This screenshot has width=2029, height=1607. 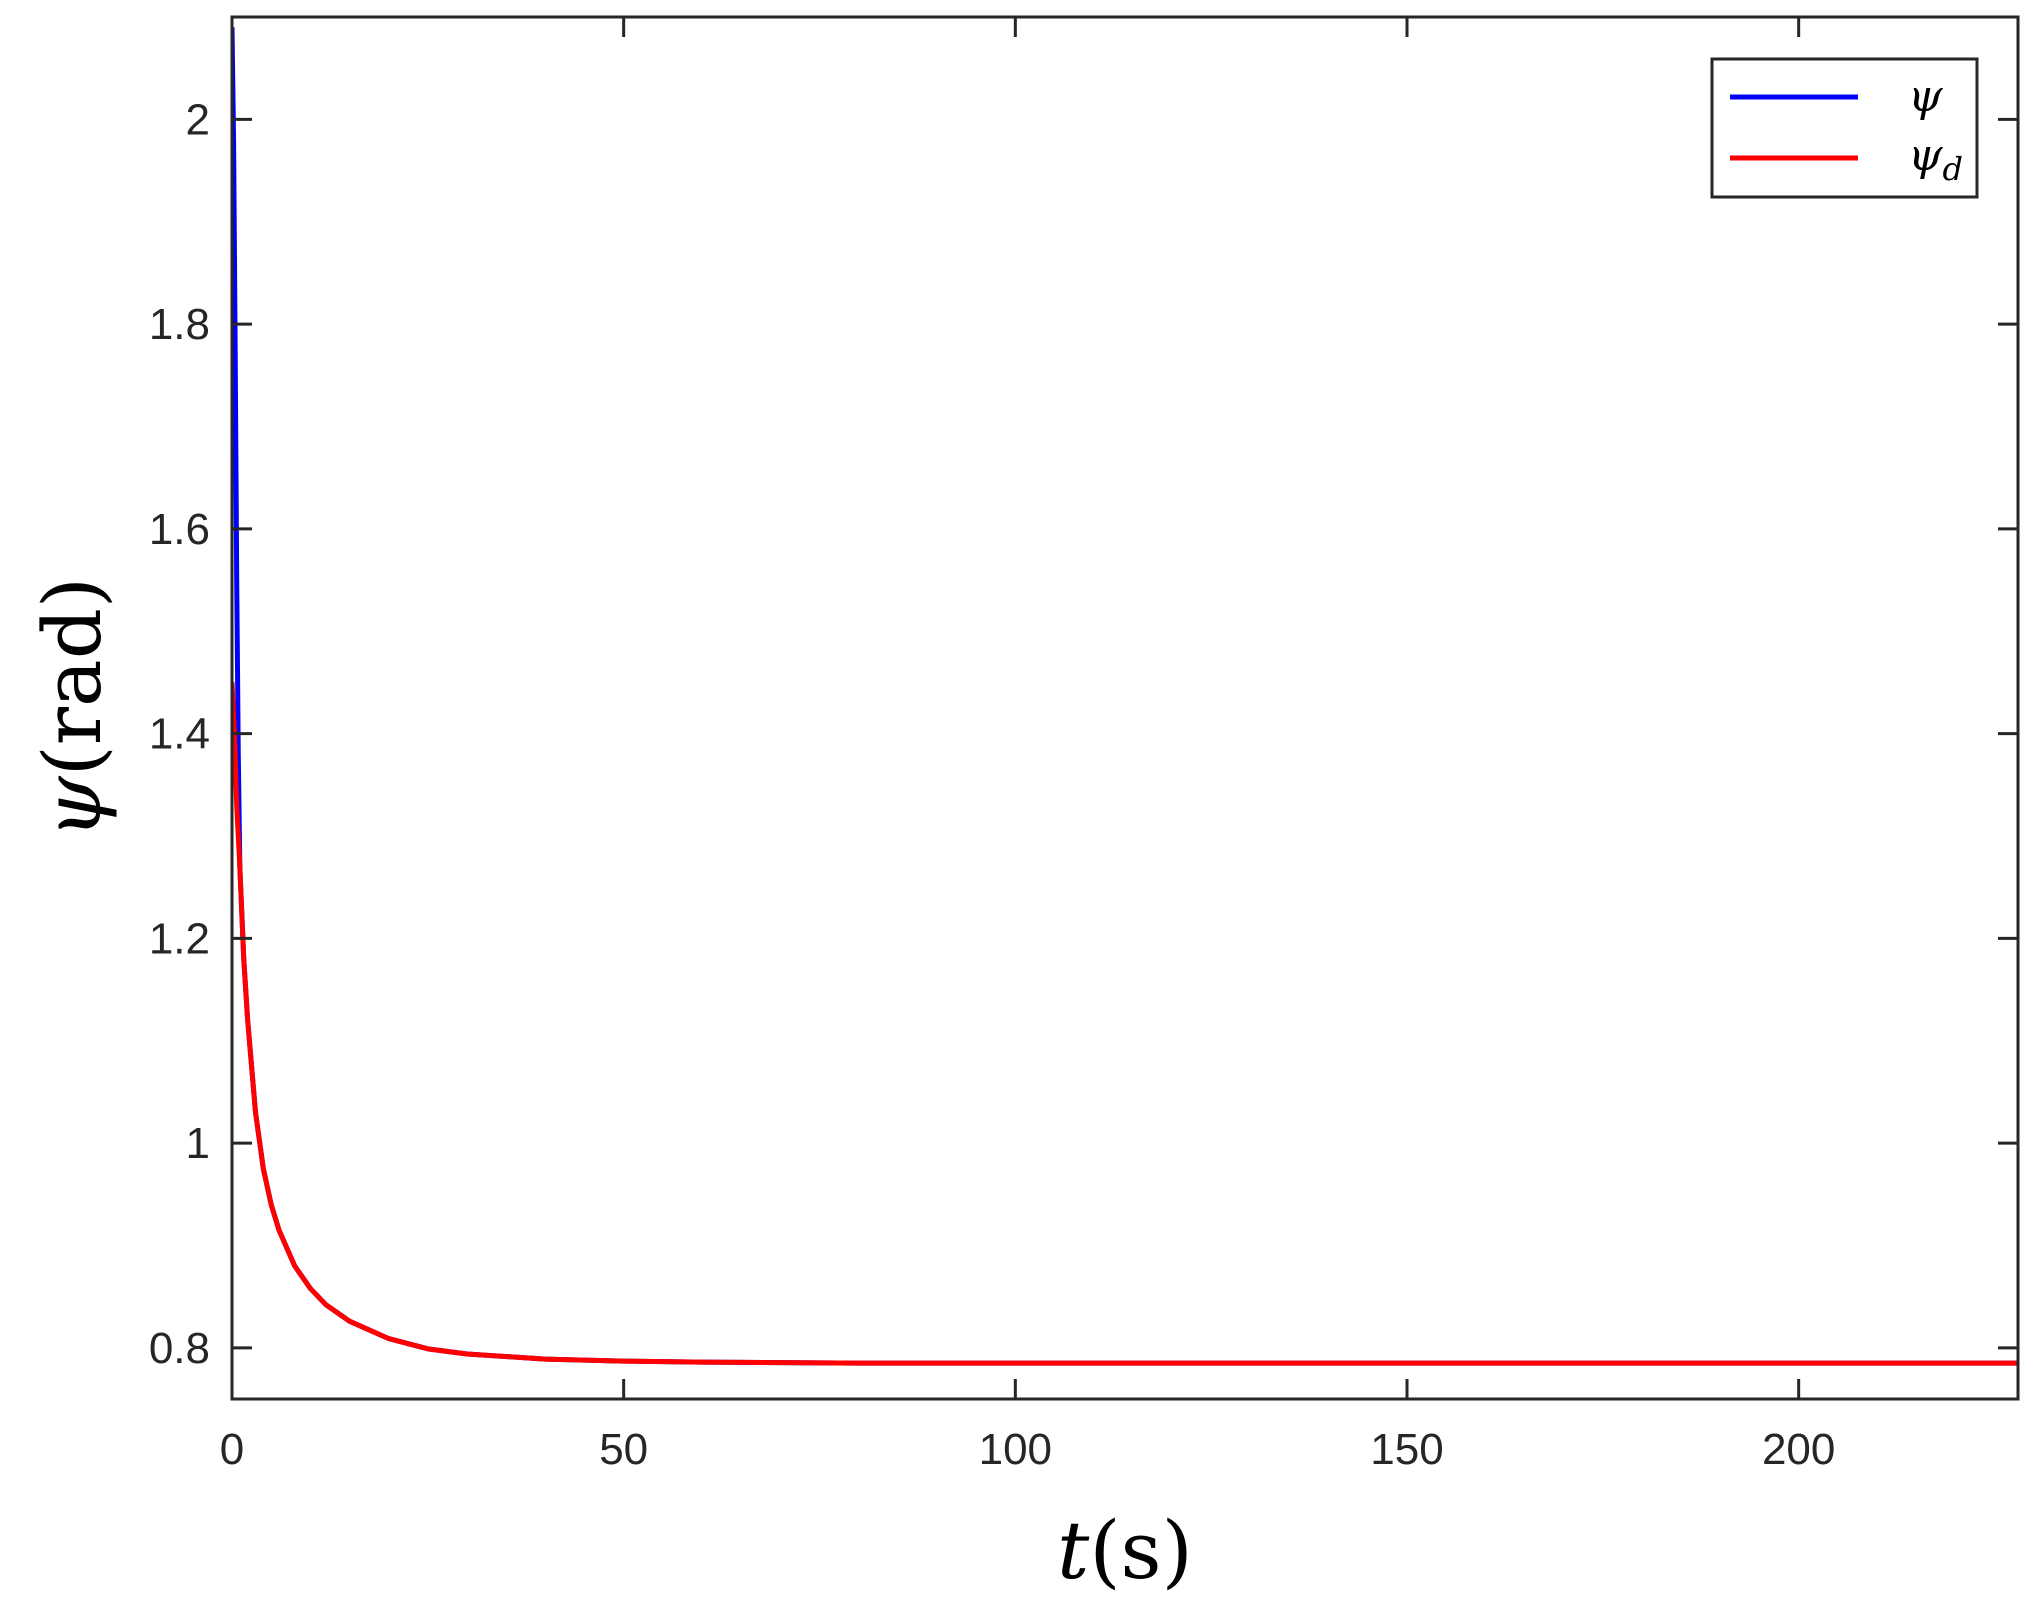 I want to click on legend-label-psi-d-base: ψ, so click(x=1925, y=155).